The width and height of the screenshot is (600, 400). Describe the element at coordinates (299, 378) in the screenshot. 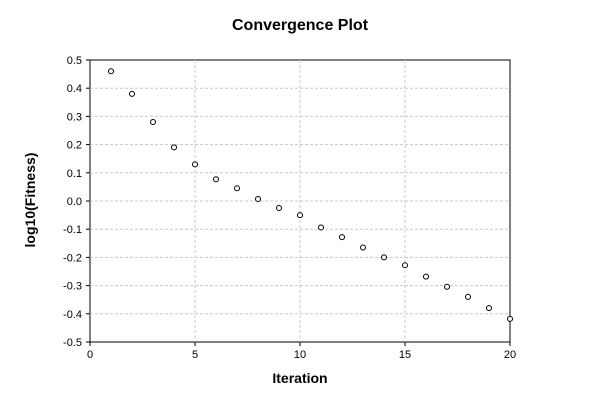

I see `x-axis-label: Iteration` at that location.